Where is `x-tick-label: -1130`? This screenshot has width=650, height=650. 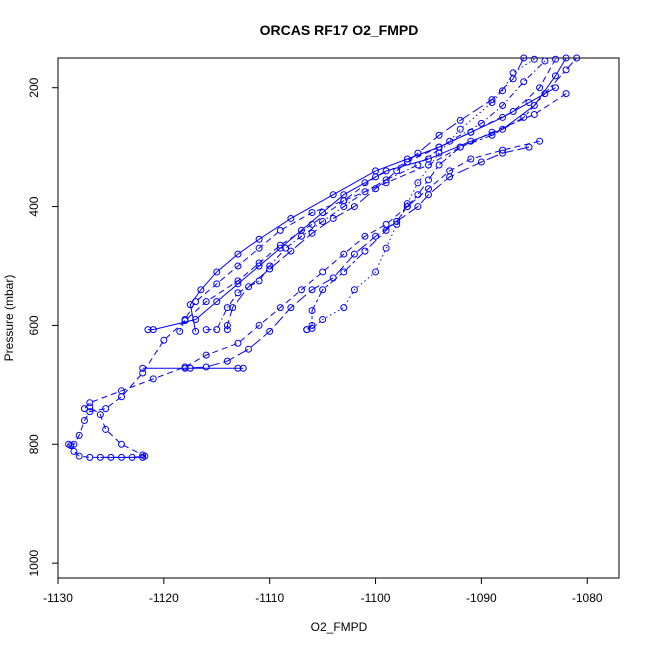 x-tick-label: -1130 is located at coordinates (58, 598).